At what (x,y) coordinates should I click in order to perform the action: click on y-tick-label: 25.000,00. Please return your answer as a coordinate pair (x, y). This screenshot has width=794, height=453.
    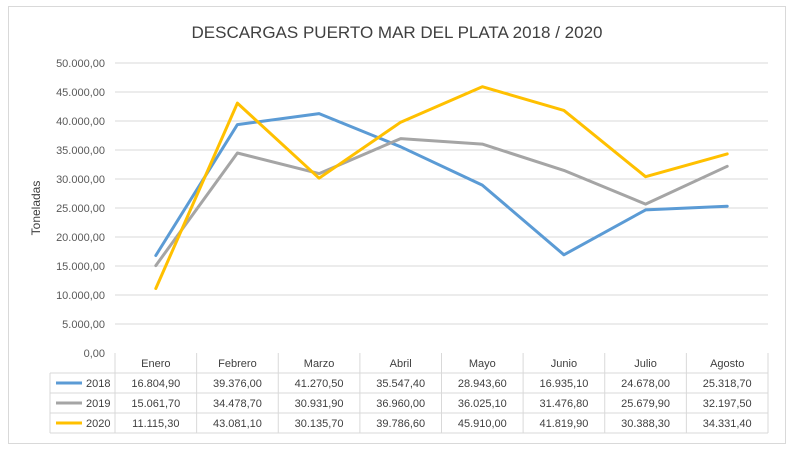
    Looking at the image, I should click on (80, 209).